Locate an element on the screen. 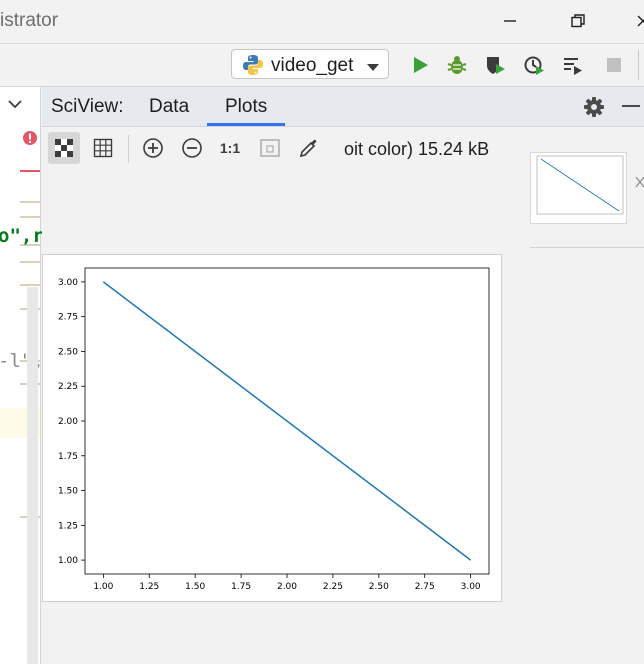 The width and height of the screenshot is (644, 664). zoom-out-icon is located at coordinates (192, 148).